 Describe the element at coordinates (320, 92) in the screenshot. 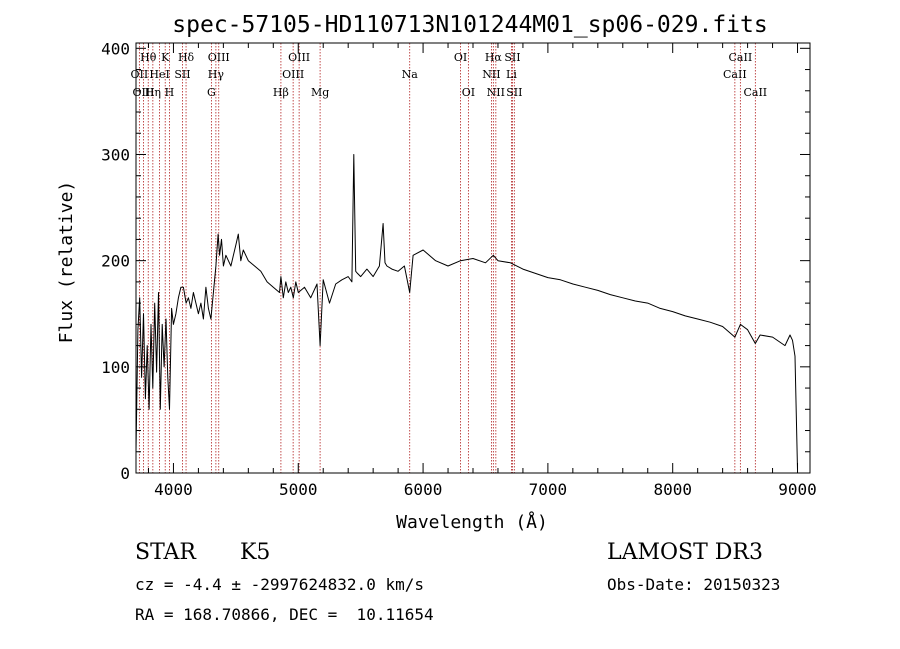

I see `emission-line-label: Mg` at that location.